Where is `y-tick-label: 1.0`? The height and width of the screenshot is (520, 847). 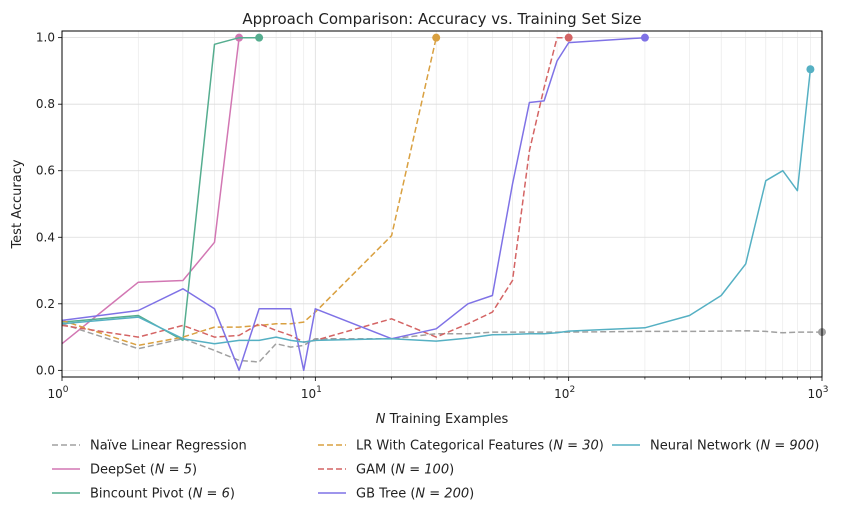 y-tick-label: 1.0 is located at coordinates (45, 38).